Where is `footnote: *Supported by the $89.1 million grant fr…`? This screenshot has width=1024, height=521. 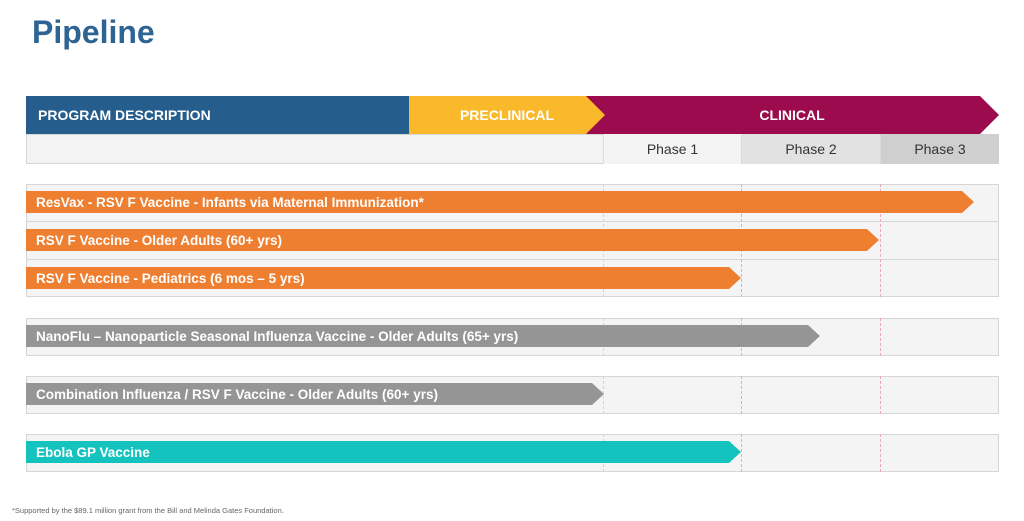 footnote: *Supported by the $89.1 million grant fr… is located at coordinates (148, 510).